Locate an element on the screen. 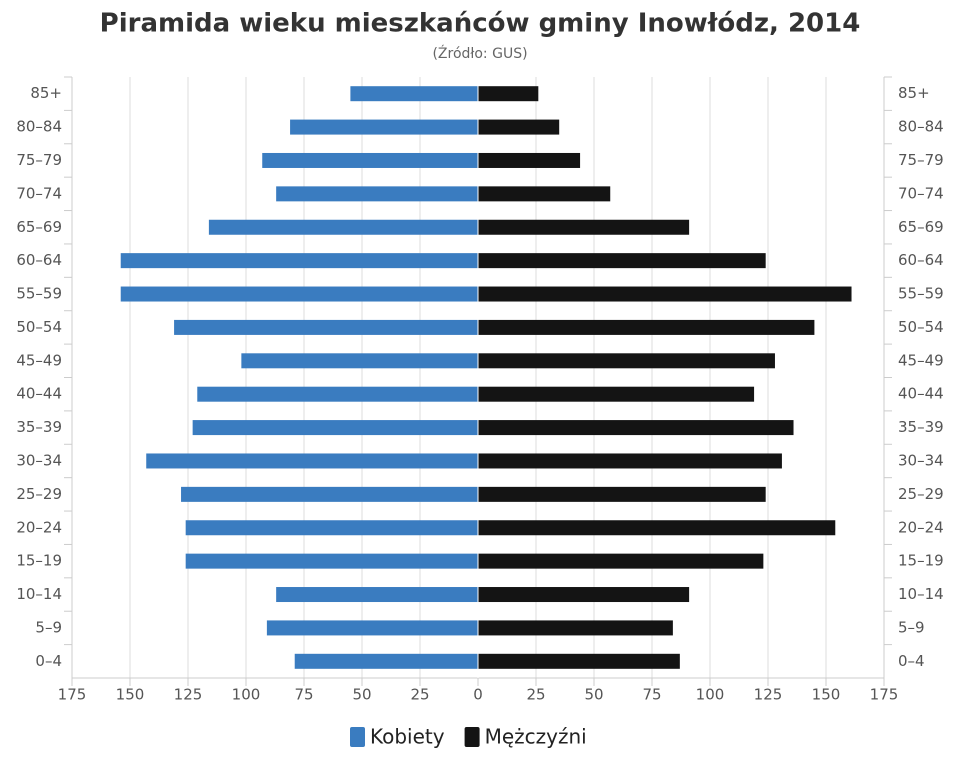 This screenshot has height=768, width=960. chart-subtitle: (Źródło: GUS) is located at coordinates (479, 53).